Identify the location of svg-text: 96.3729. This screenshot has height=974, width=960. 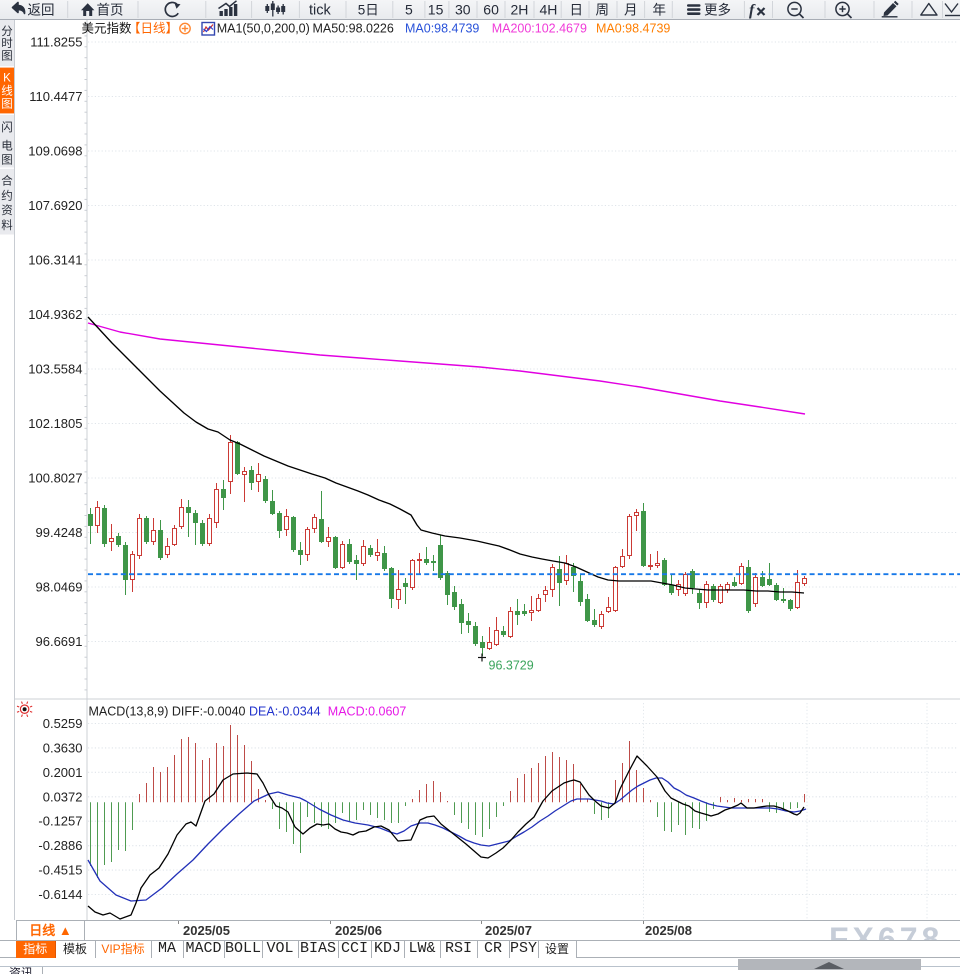
(511, 666).